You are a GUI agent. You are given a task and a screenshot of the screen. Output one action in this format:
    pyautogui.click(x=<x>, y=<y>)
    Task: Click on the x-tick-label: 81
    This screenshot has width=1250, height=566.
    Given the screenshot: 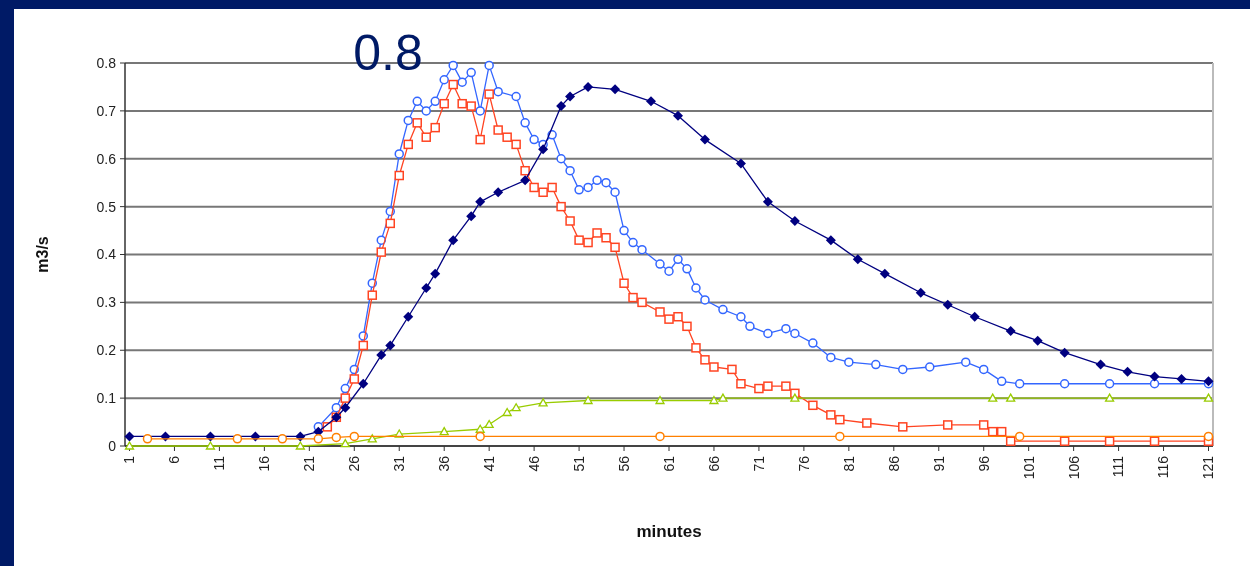 What is the action you would take?
    pyautogui.click(x=848, y=463)
    